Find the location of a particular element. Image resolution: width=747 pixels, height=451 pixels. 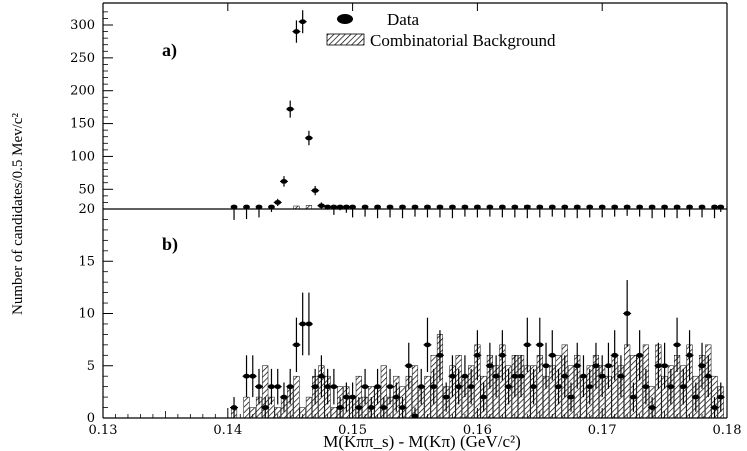

panel-b-y-tick-label: 10 is located at coordinates (86, 314).